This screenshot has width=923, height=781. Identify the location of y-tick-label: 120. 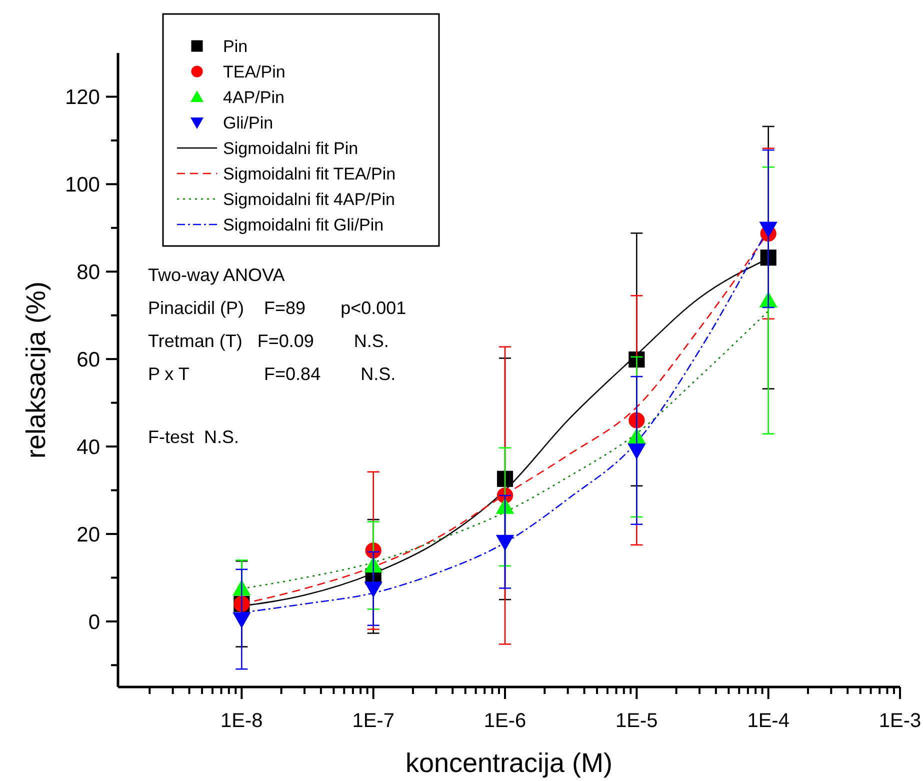
(82, 98).